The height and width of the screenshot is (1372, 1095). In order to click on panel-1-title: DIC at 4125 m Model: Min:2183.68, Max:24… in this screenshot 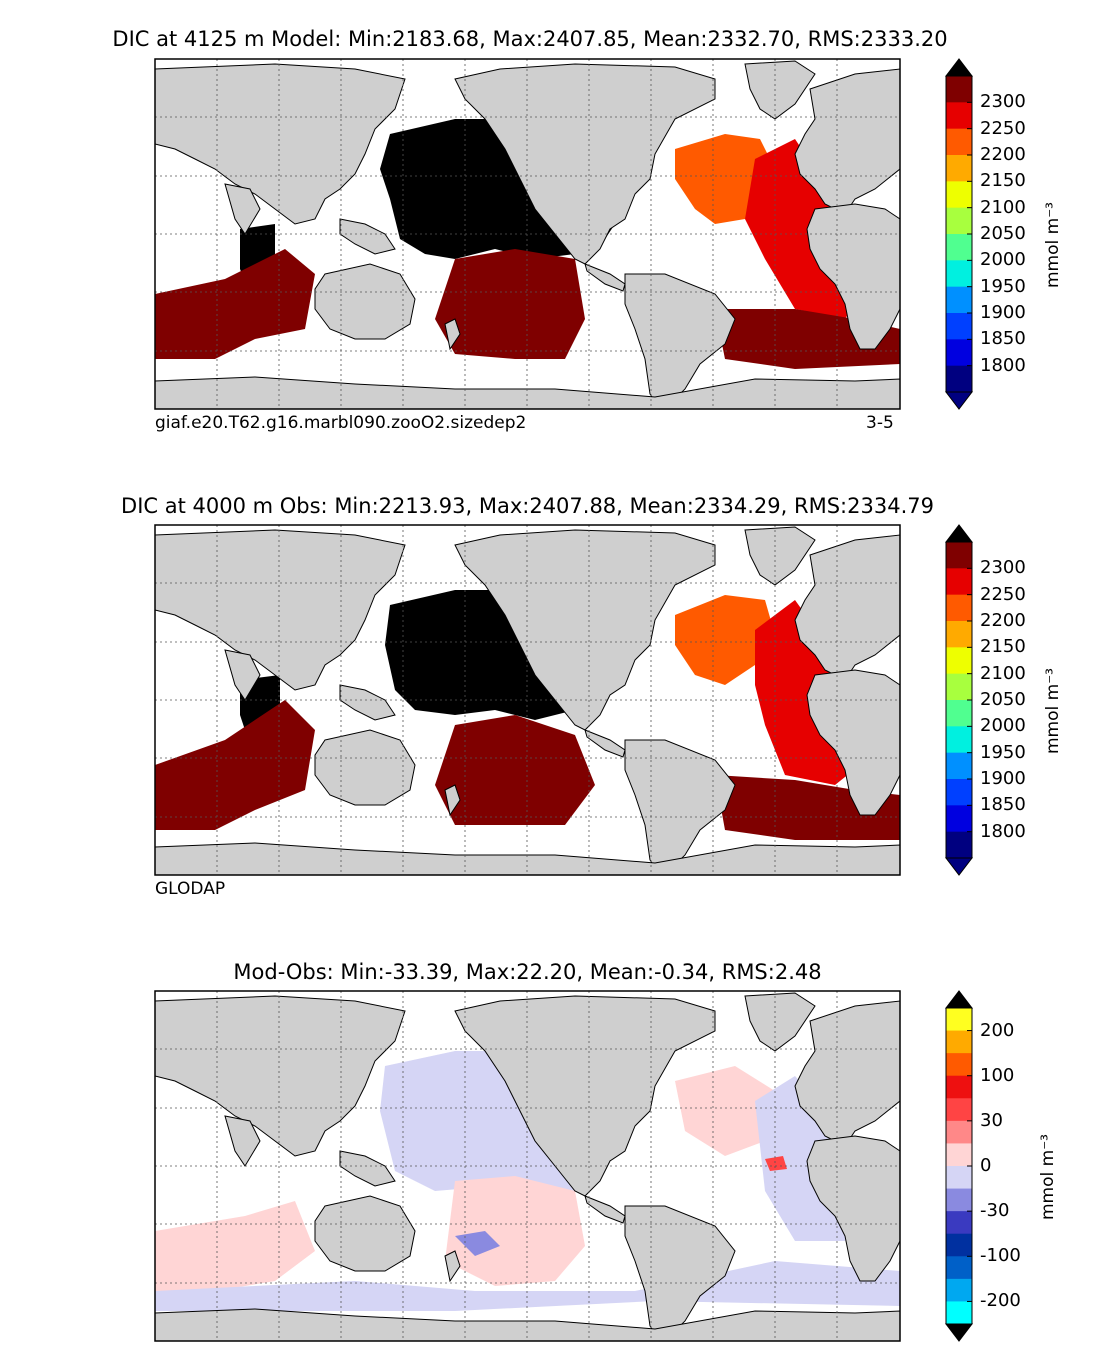, I will do `click(530, 39)`.